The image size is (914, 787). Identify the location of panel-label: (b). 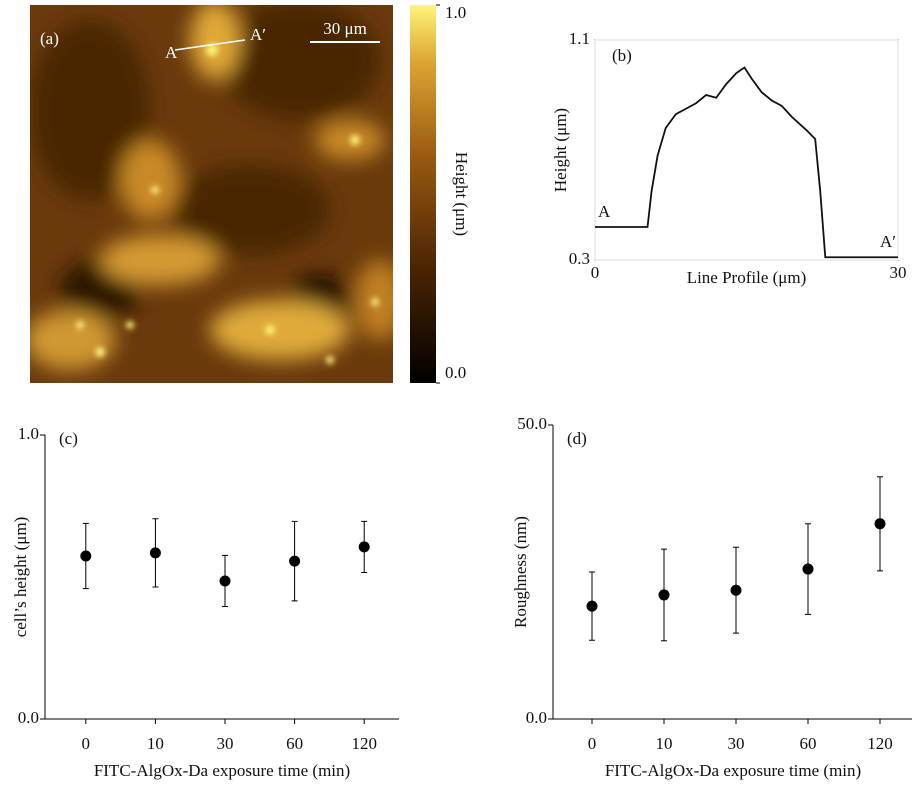
(622, 55).